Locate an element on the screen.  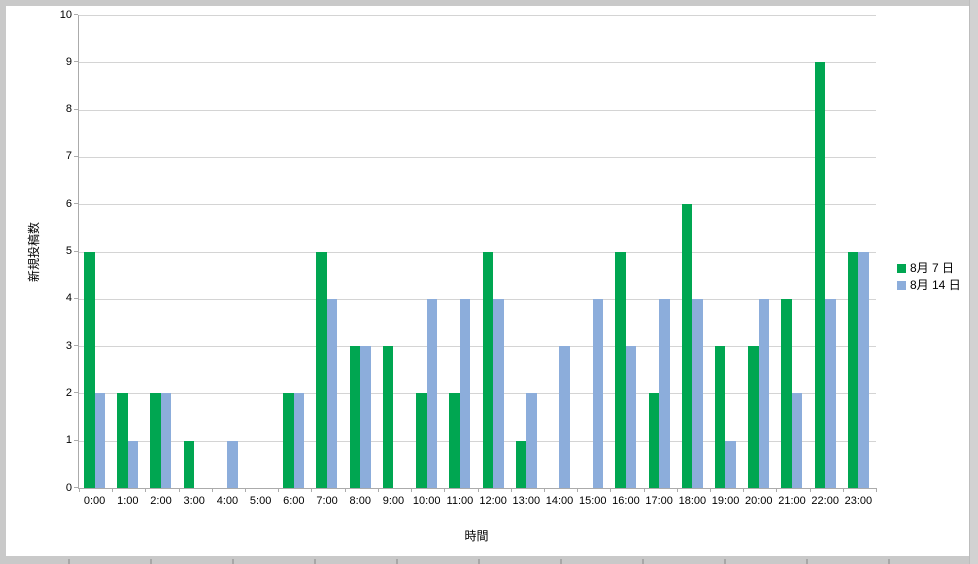
y-tick-label: 7 is located at coordinates (68, 156).